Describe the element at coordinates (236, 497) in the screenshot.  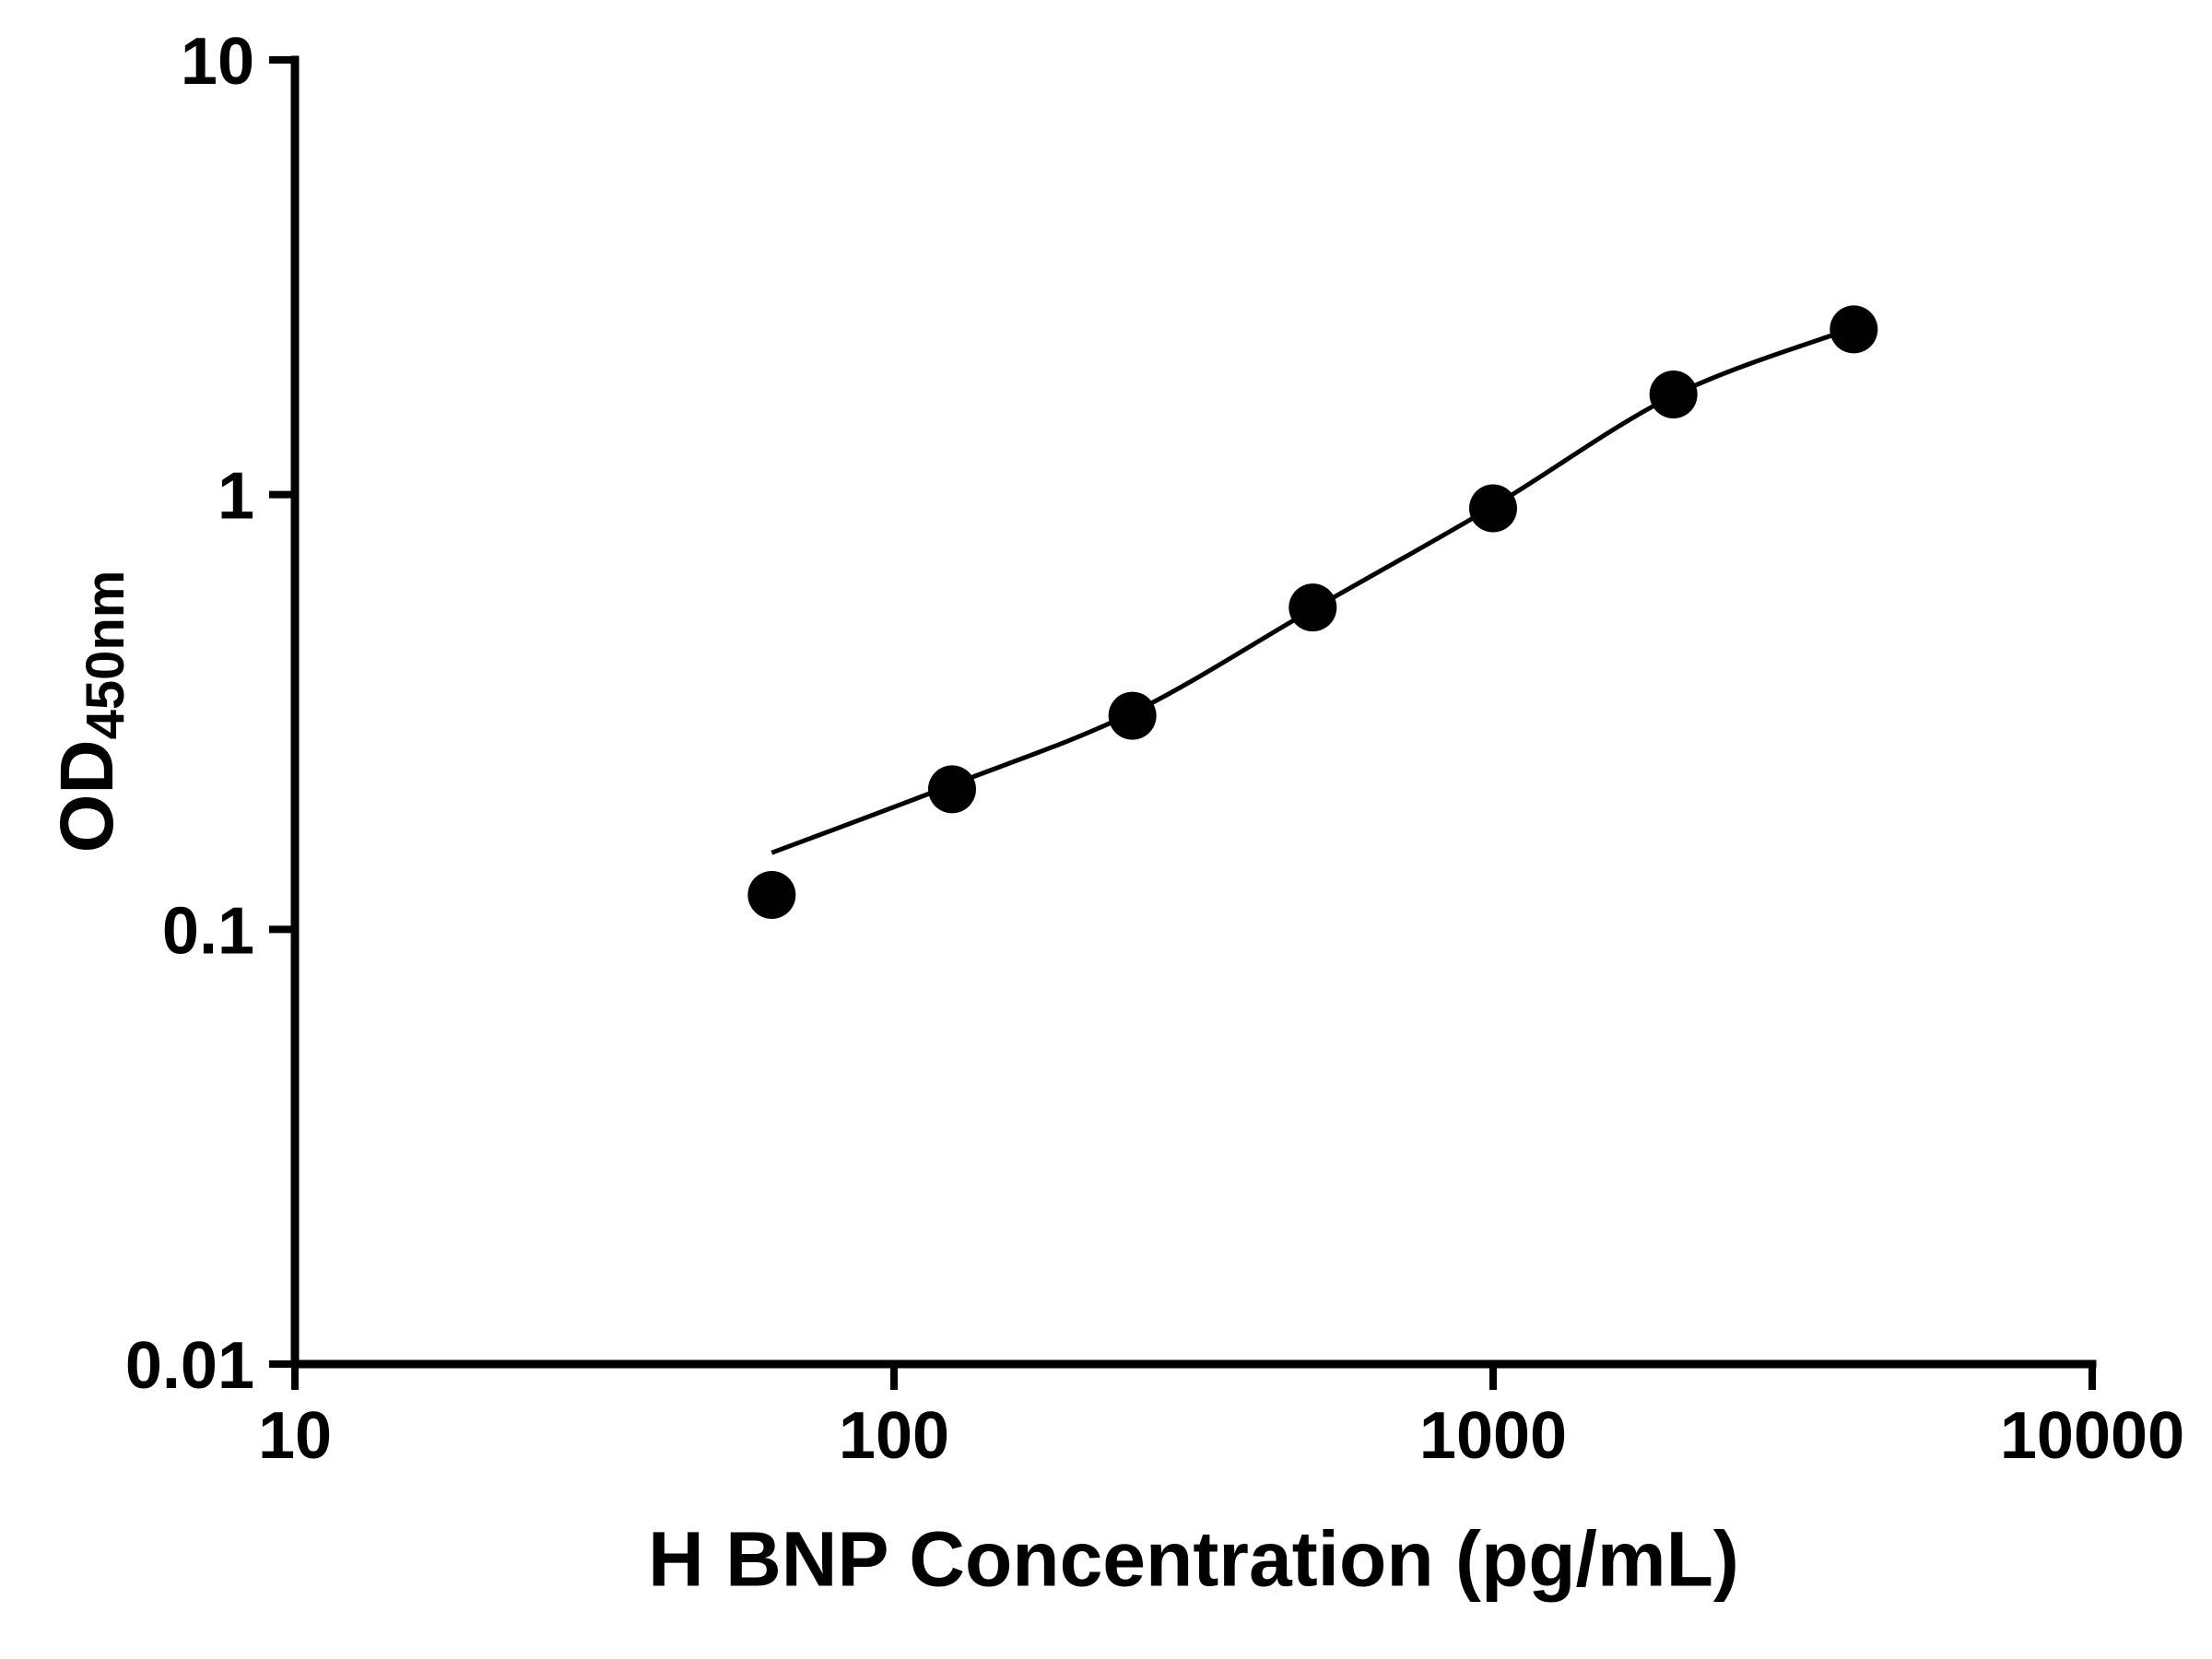
I see `y-axis-tick-label: 1` at that location.